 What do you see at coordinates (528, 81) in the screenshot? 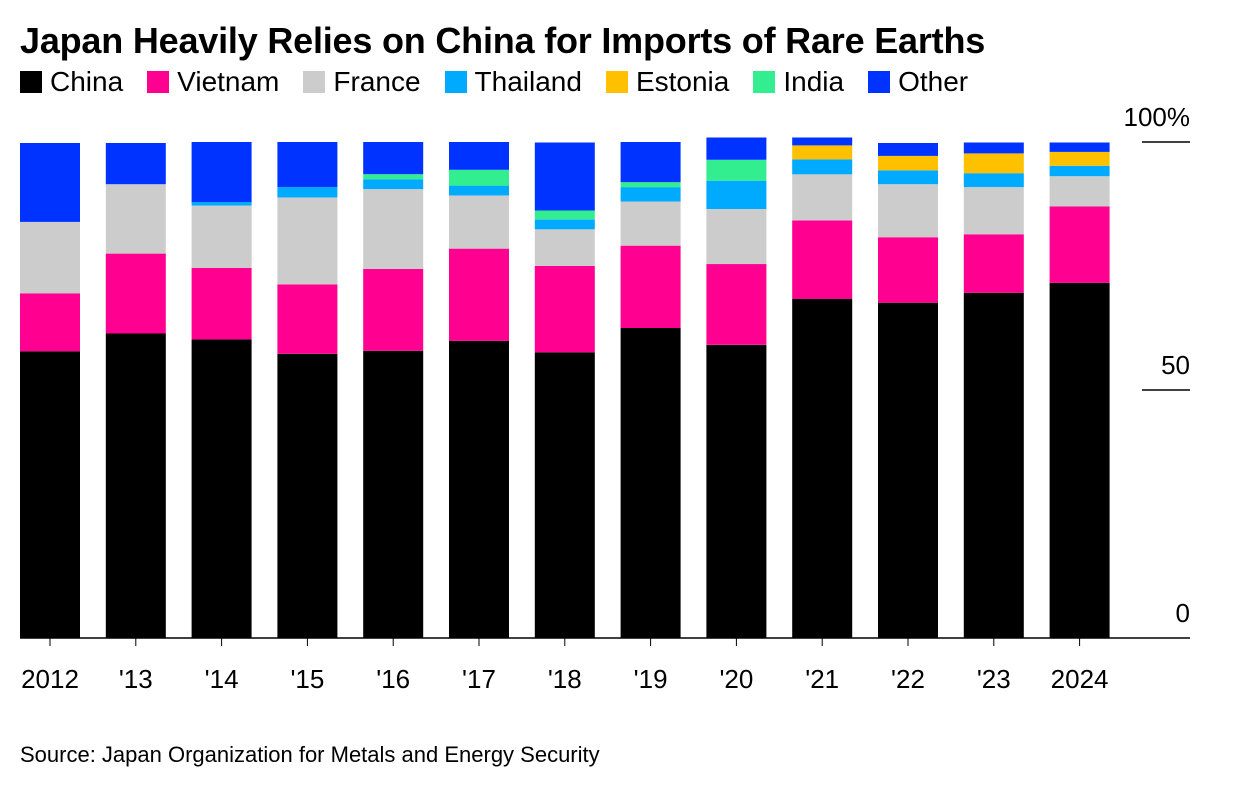
I see `legend-label: Thailand` at bounding box center [528, 81].